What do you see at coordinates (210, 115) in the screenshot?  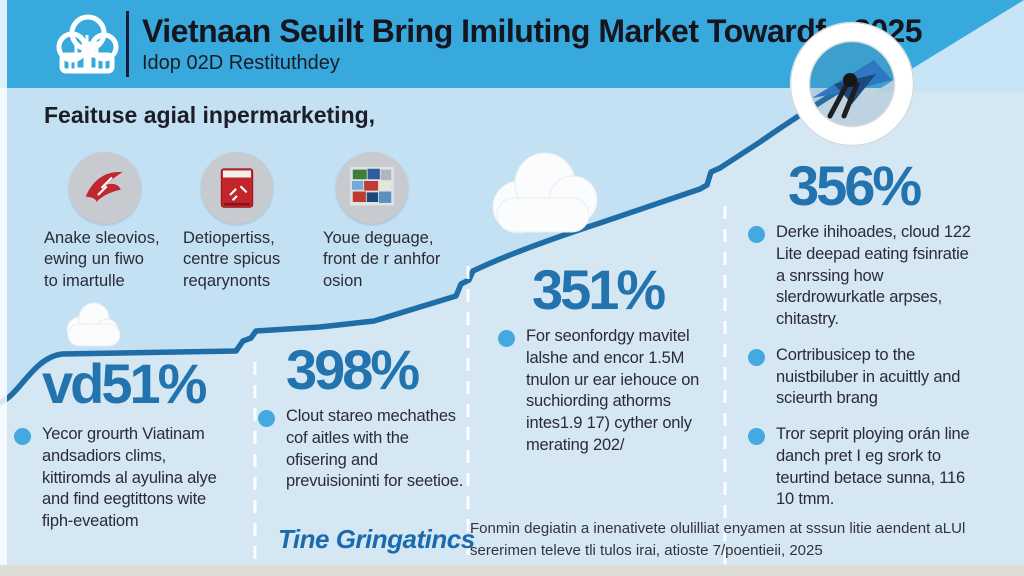 I see `features-heading: Feaituse agial inpermarketing,` at bounding box center [210, 115].